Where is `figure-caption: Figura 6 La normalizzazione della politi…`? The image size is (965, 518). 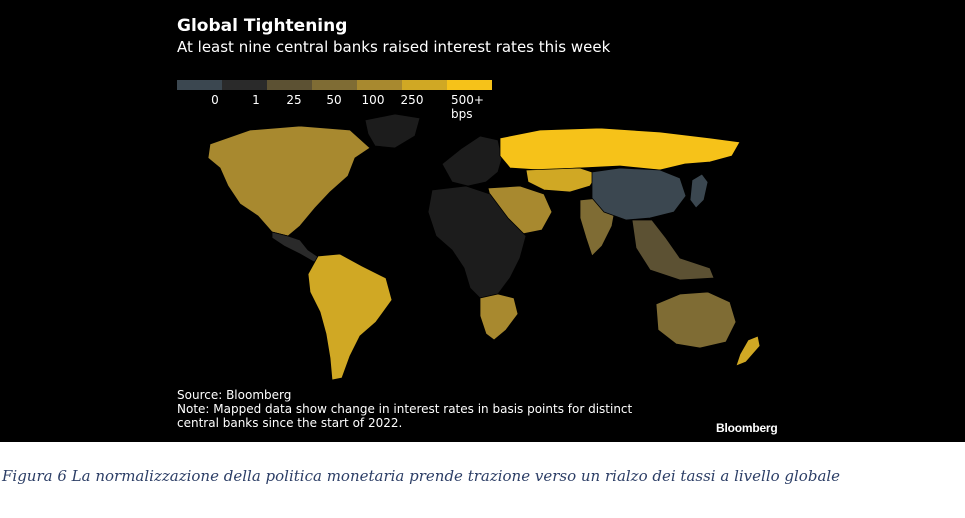
figure-caption: Figura 6 La normalizzazione della politi… is located at coordinates (421, 476).